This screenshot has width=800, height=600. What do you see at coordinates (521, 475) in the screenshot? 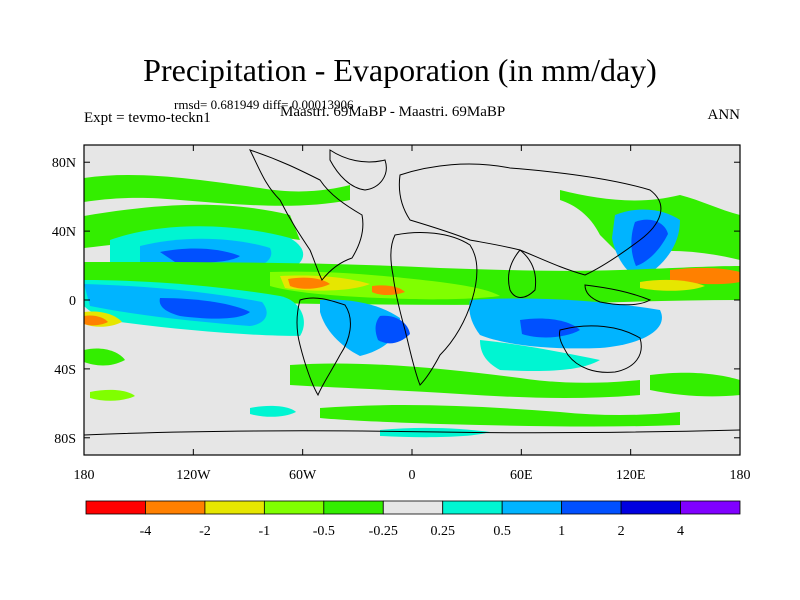
I see `lon-tick-label: 60E` at bounding box center [521, 475].